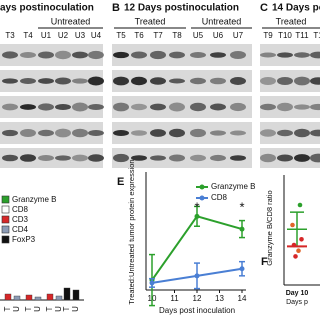  Describe the element at coordinates (241, 206) in the screenshot. I see `annotation: *` at that location.